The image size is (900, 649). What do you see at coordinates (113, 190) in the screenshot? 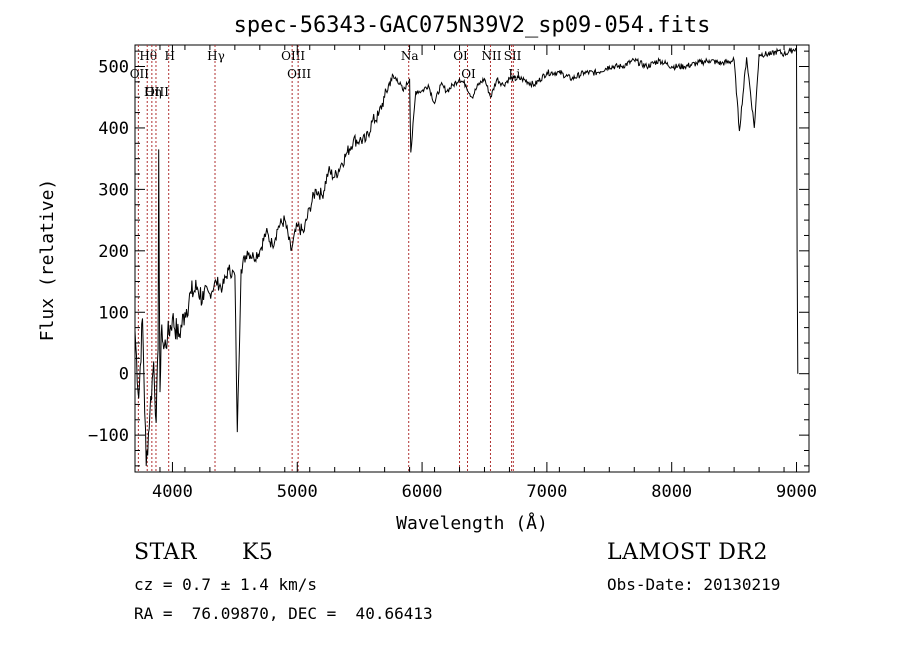
I see `y-tick-label: 300` at bounding box center [113, 190].